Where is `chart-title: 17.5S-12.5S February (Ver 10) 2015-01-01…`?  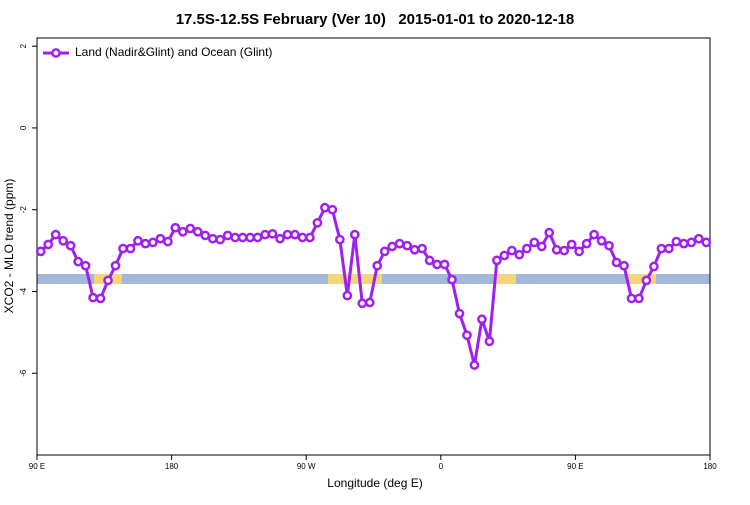 chart-title: 17.5S-12.5S February (Ver 10) 2015-01-01… is located at coordinates (375, 19).